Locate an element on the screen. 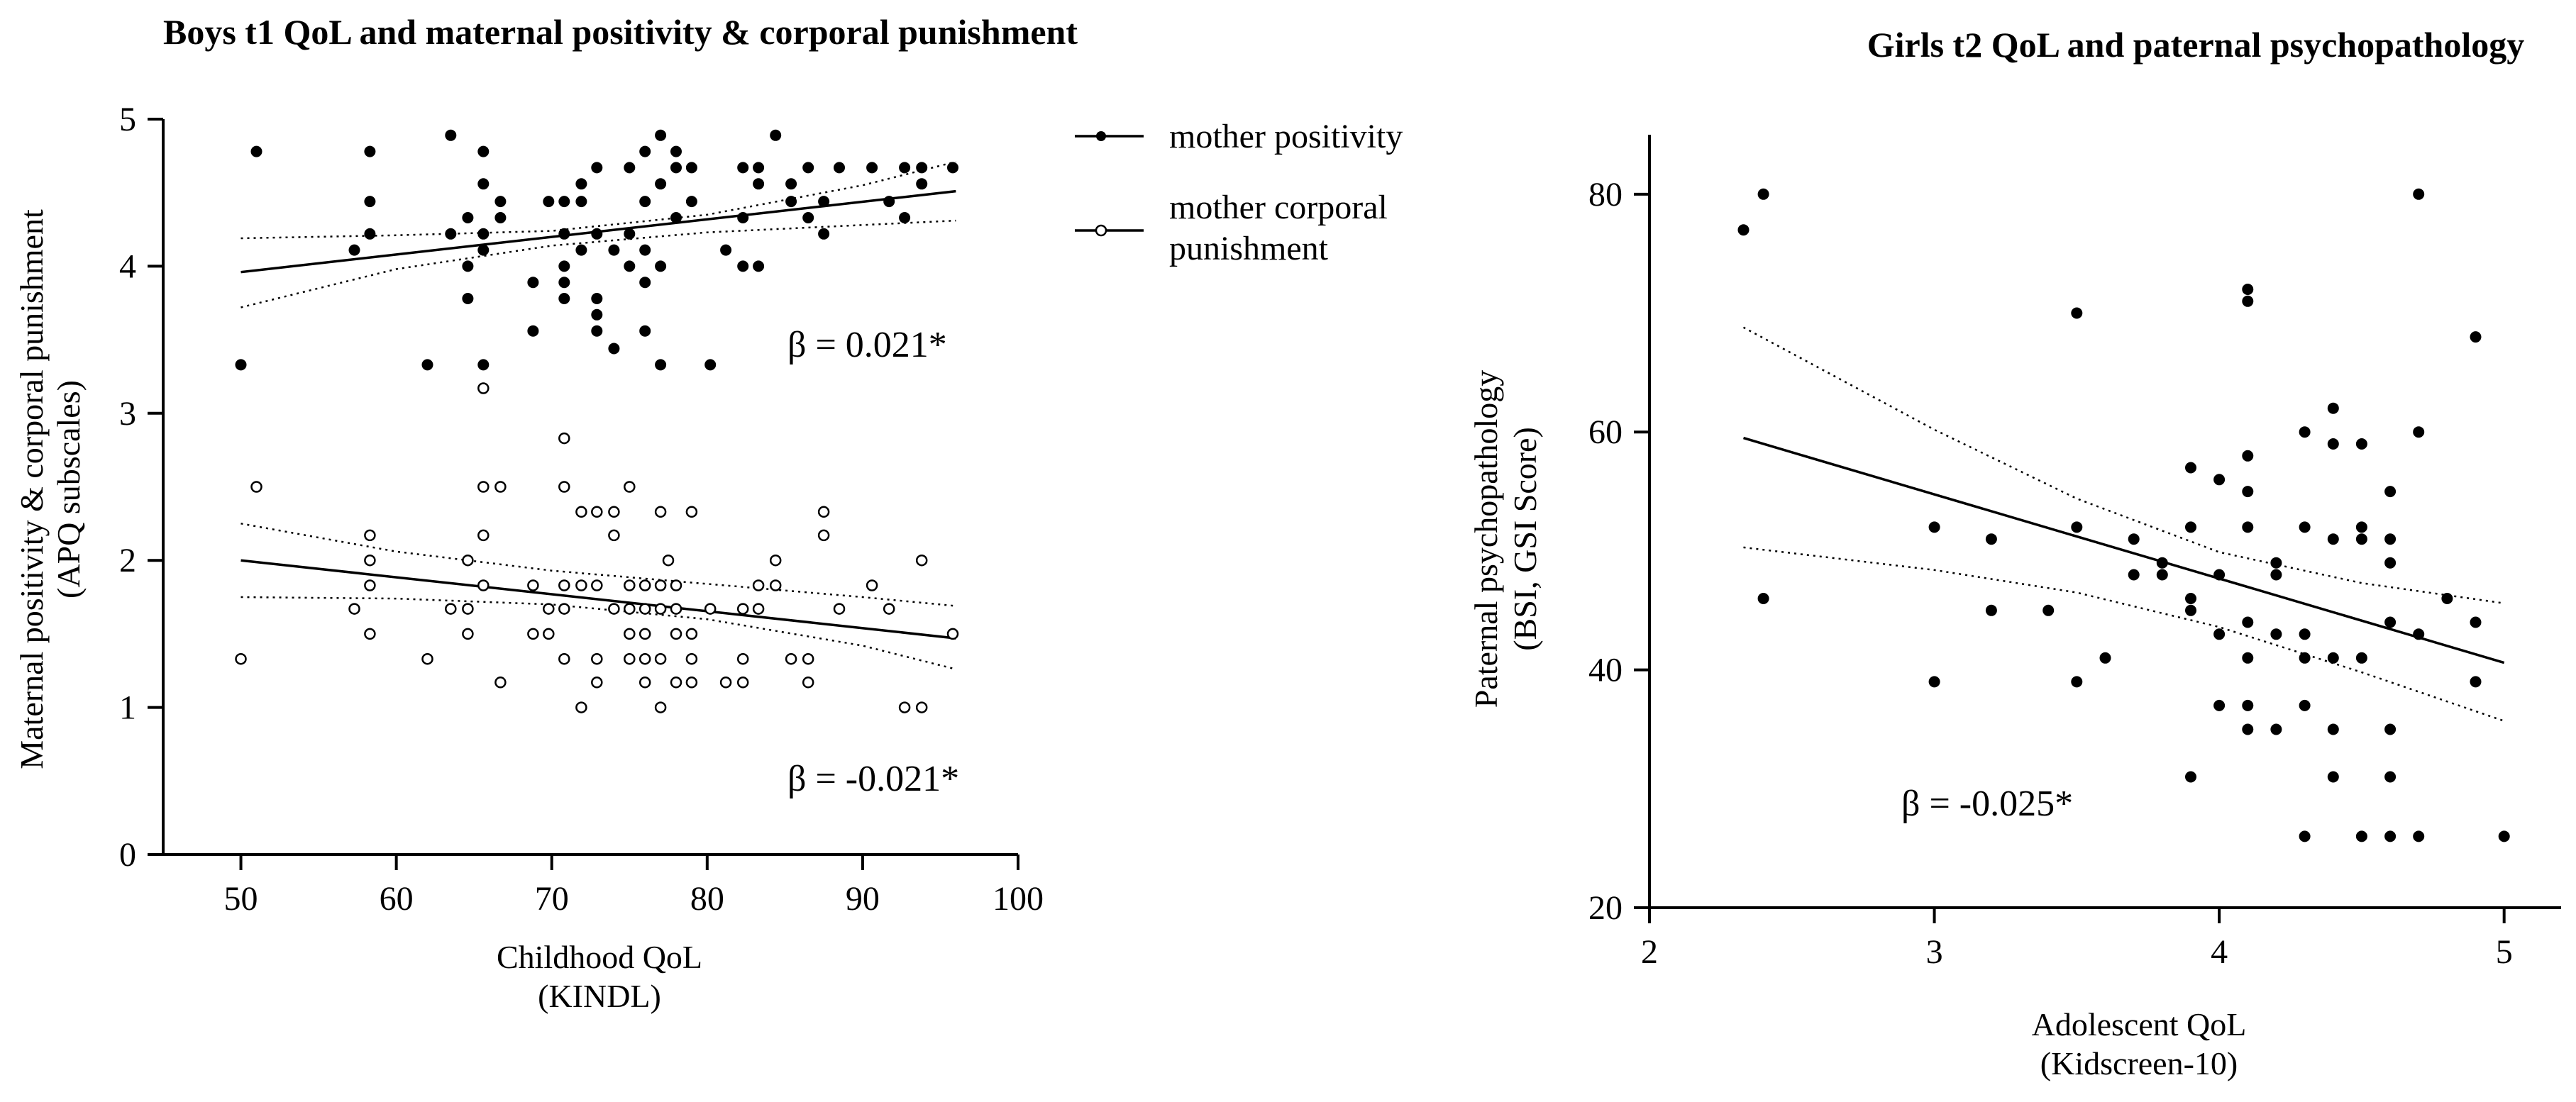 The image size is (2576, 1102). x-tick-label: 80 is located at coordinates (707, 899).